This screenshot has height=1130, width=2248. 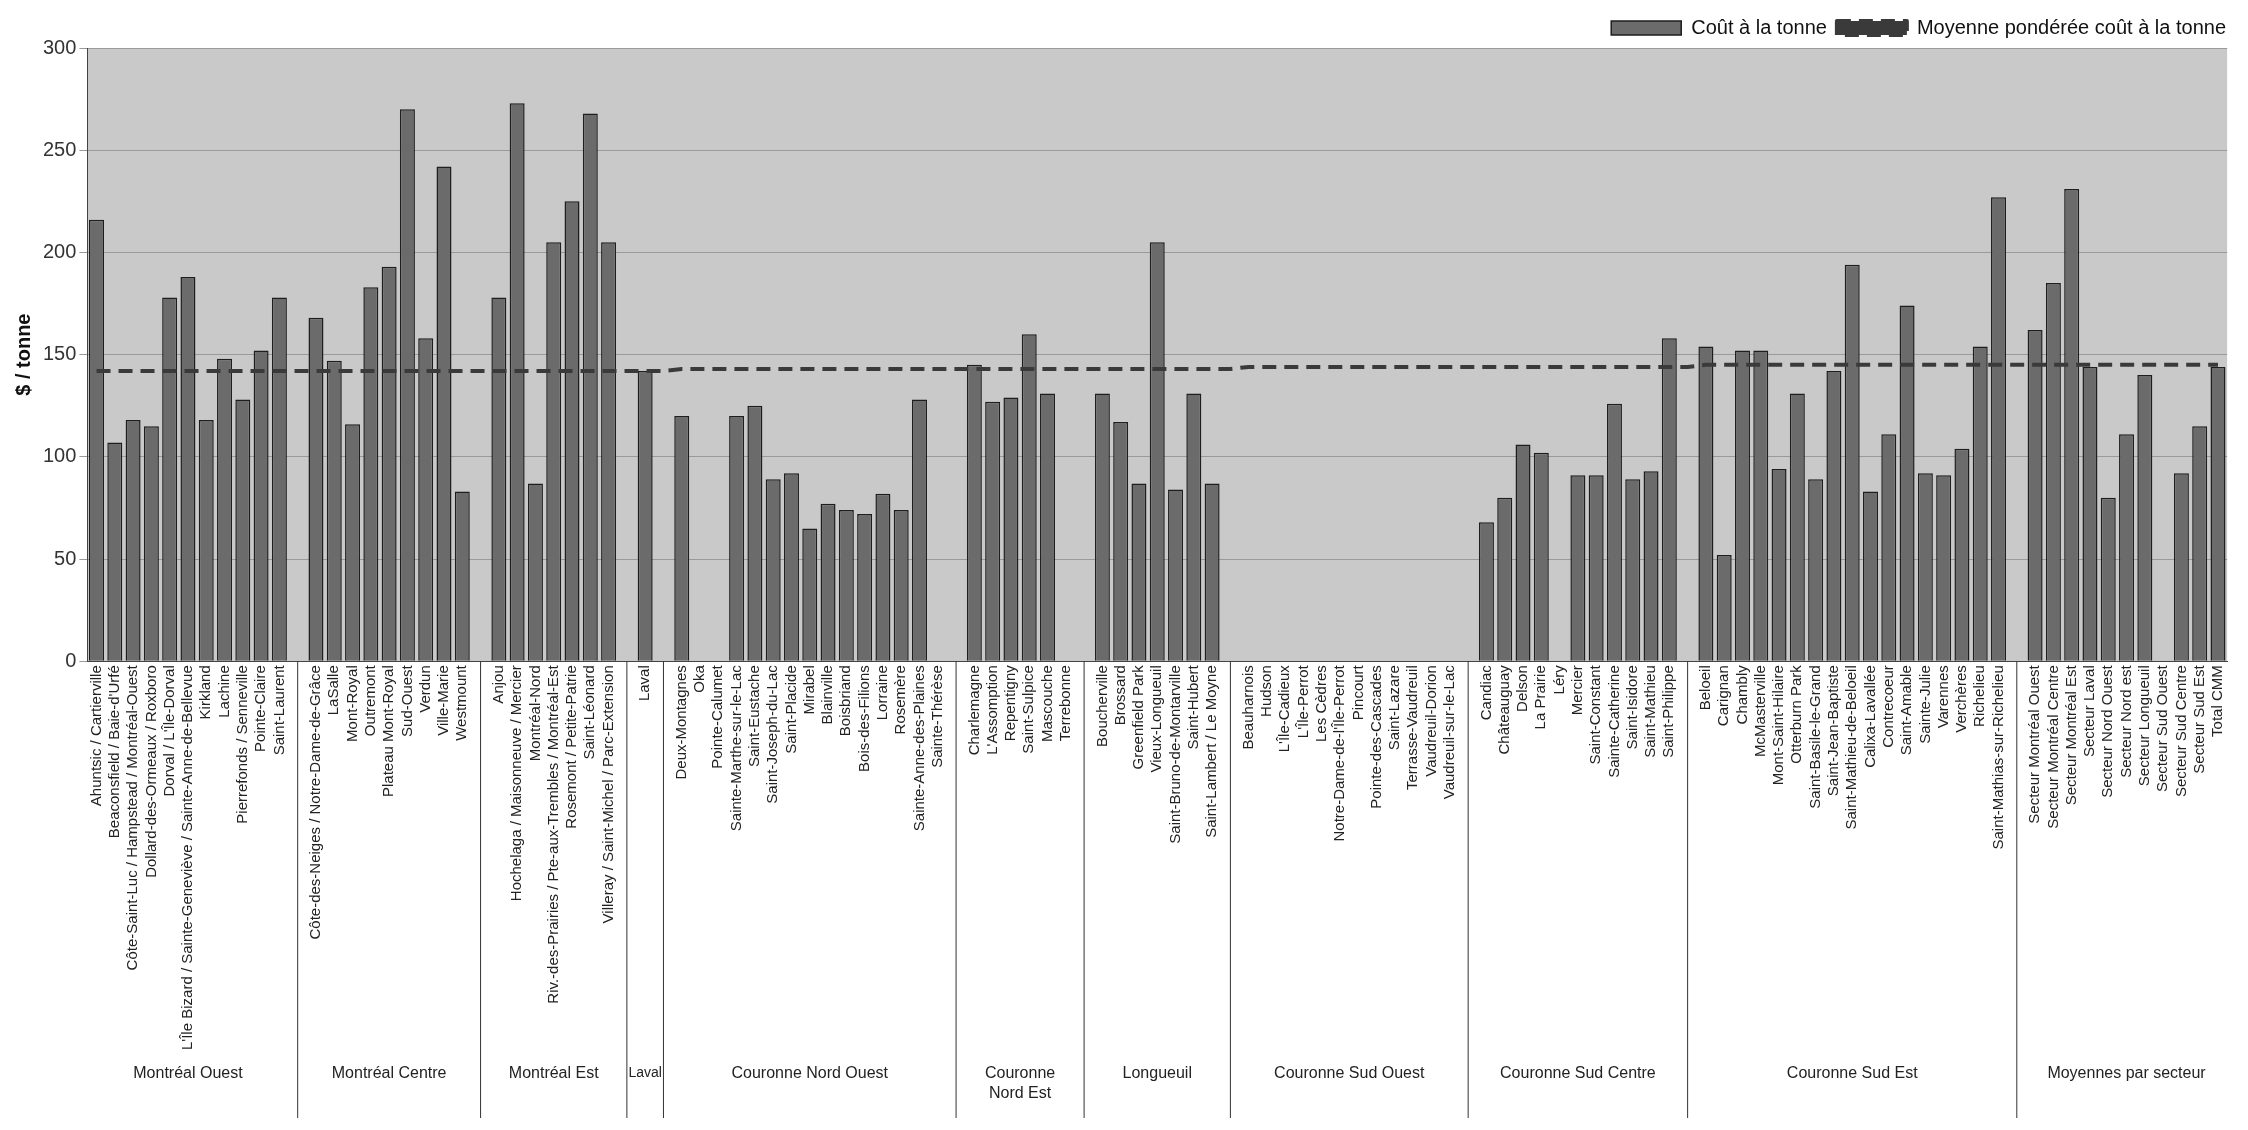 I want to click on x-tick-label: Montréal-Nord, so click(x=534, y=713).